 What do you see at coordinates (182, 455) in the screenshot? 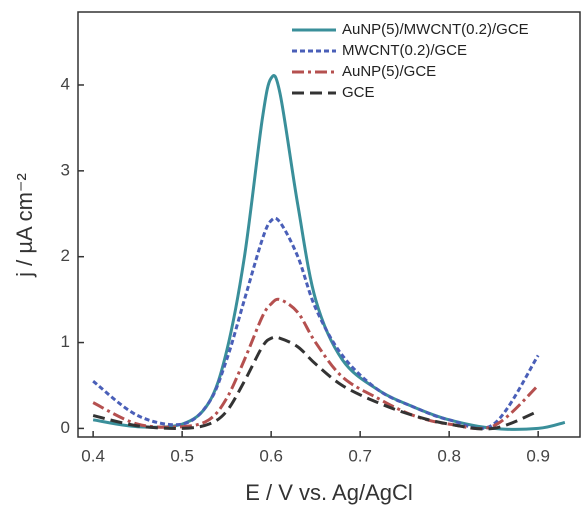
I see `x-tick-label: 0.5` at bounding box center [182, 455].